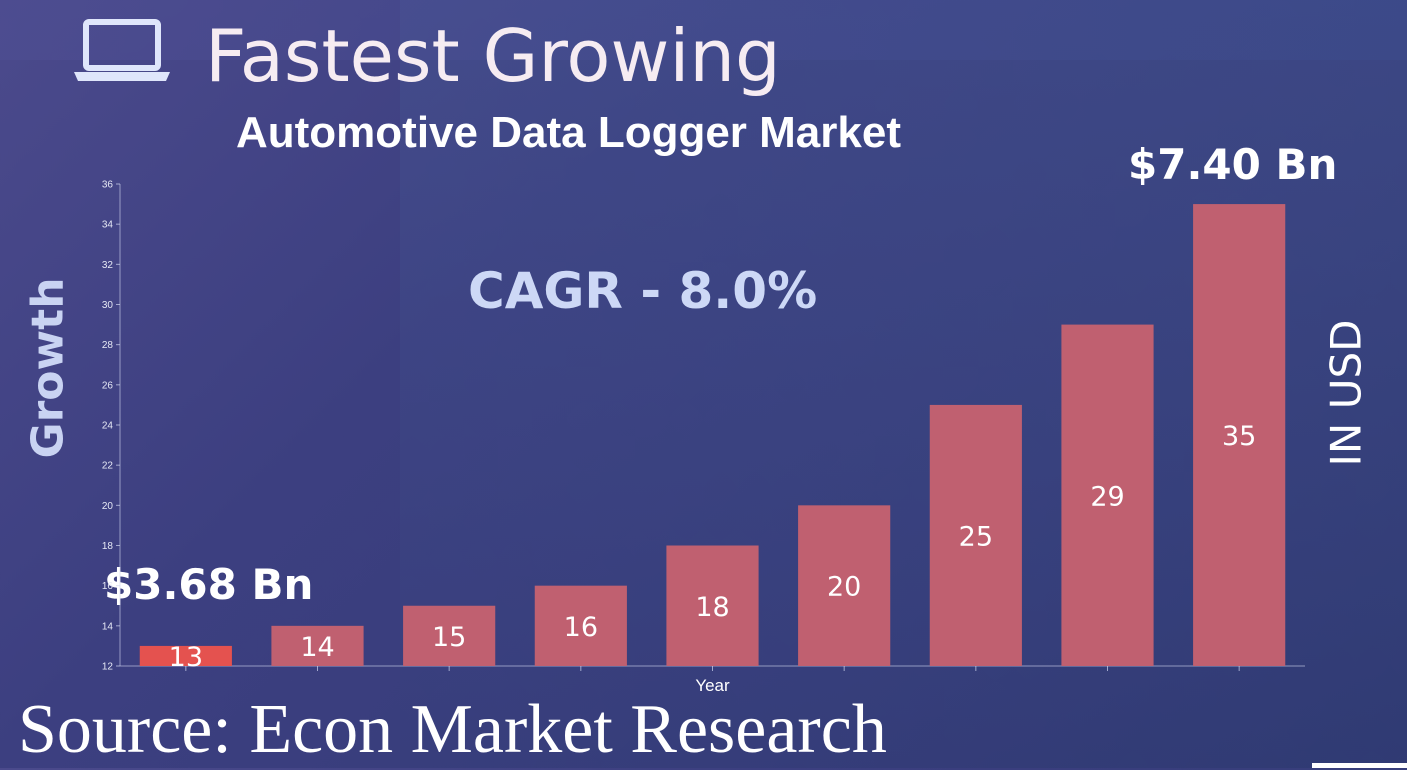 This screenshot has height=770, width=1407. I want to click on bar-value-label: 15, so click(449, 637).